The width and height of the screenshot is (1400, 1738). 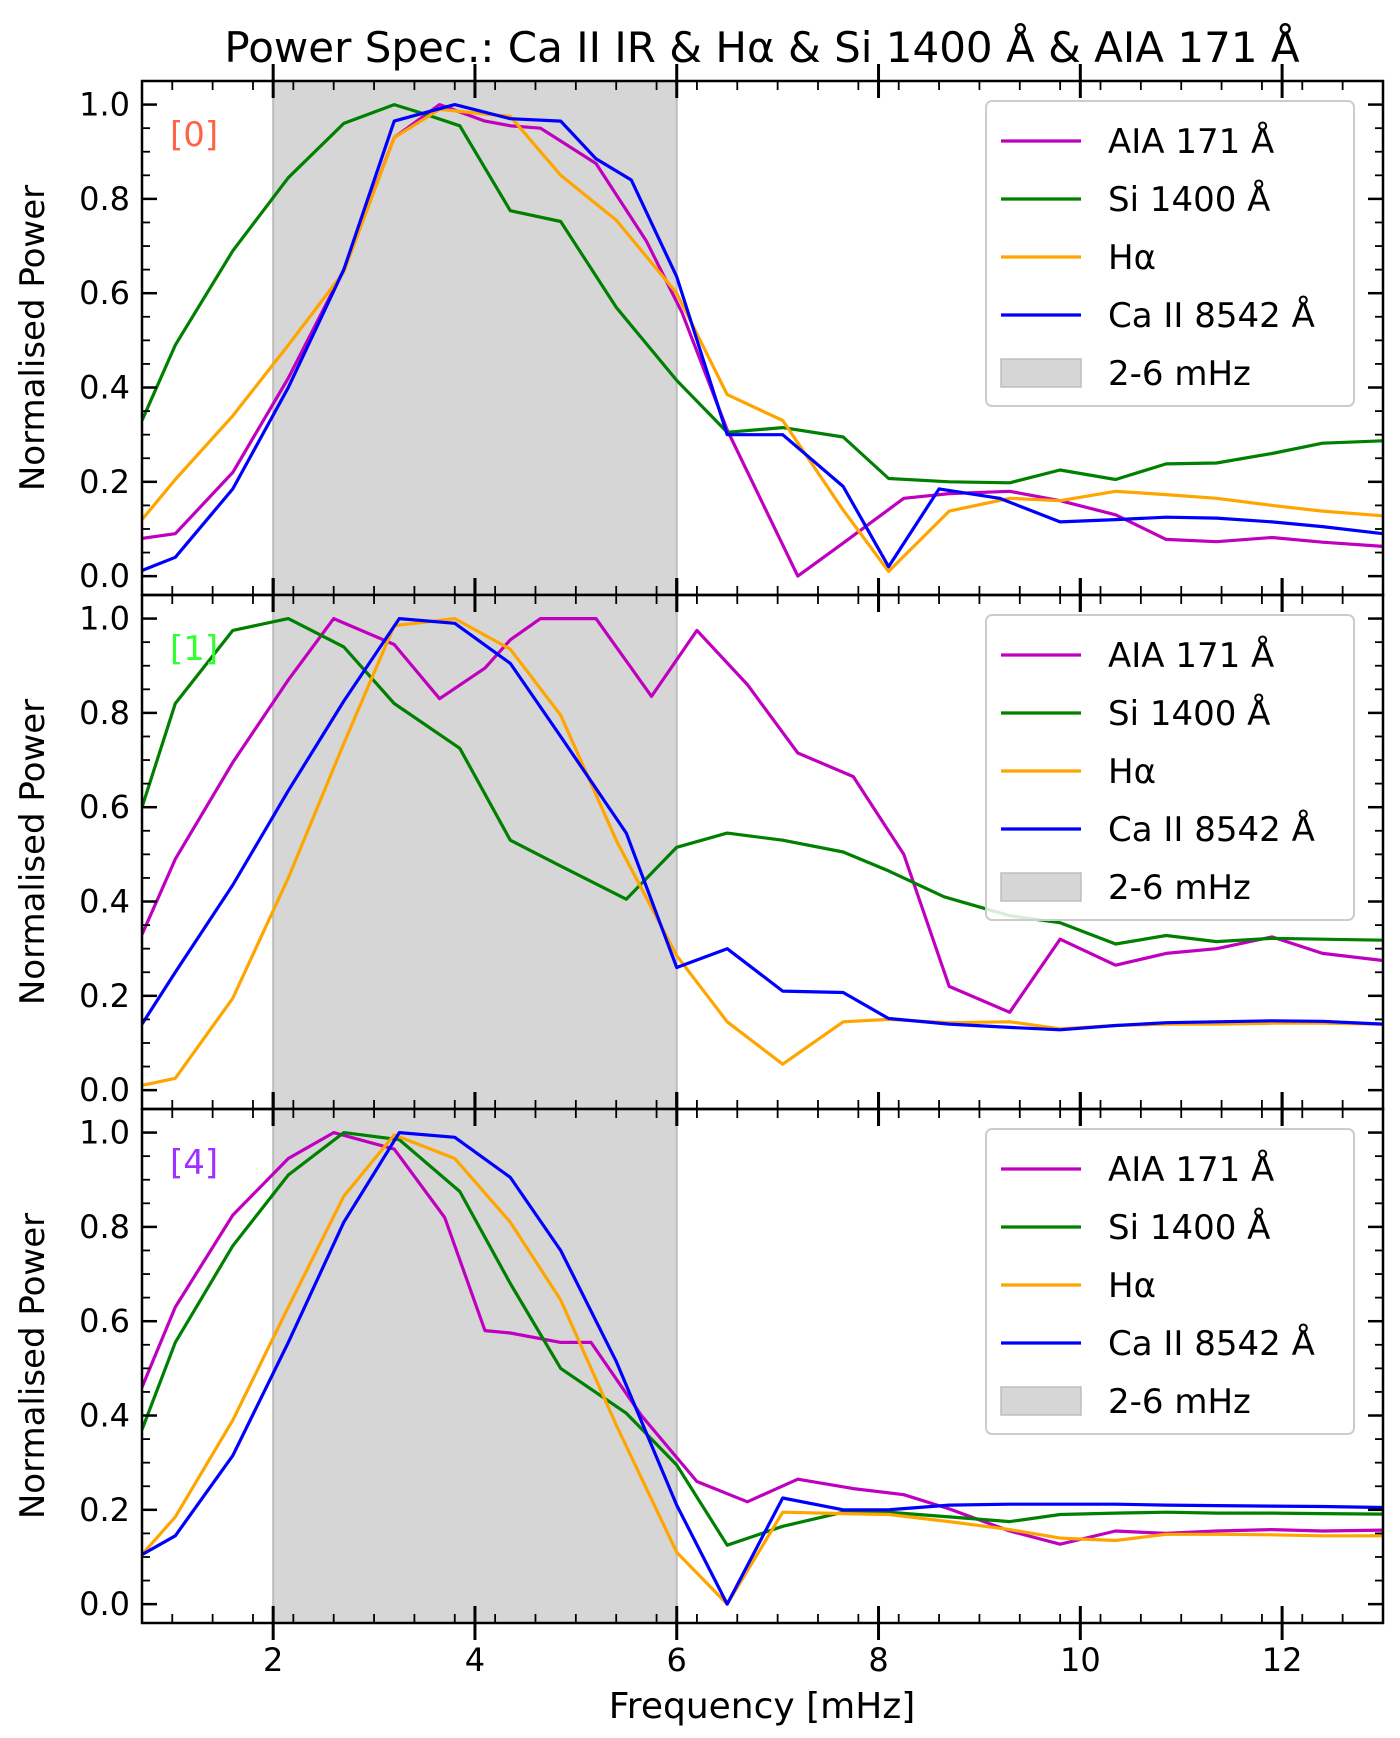 I want to click on x-tick-label: 8, so click(x=878, y=1660).